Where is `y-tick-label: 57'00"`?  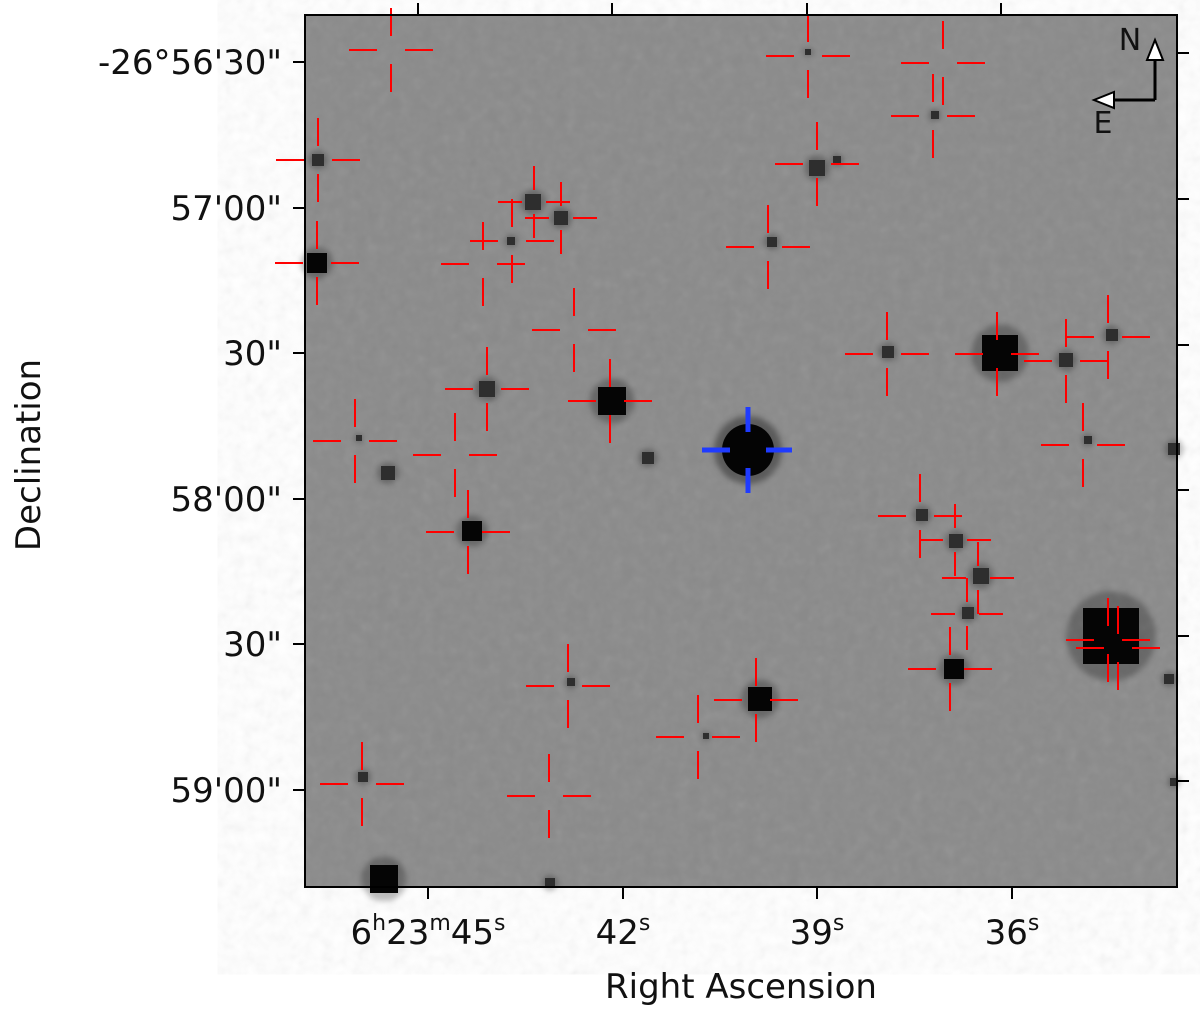 y-tick-label: 57'00" is located at coordinates (226, 209).